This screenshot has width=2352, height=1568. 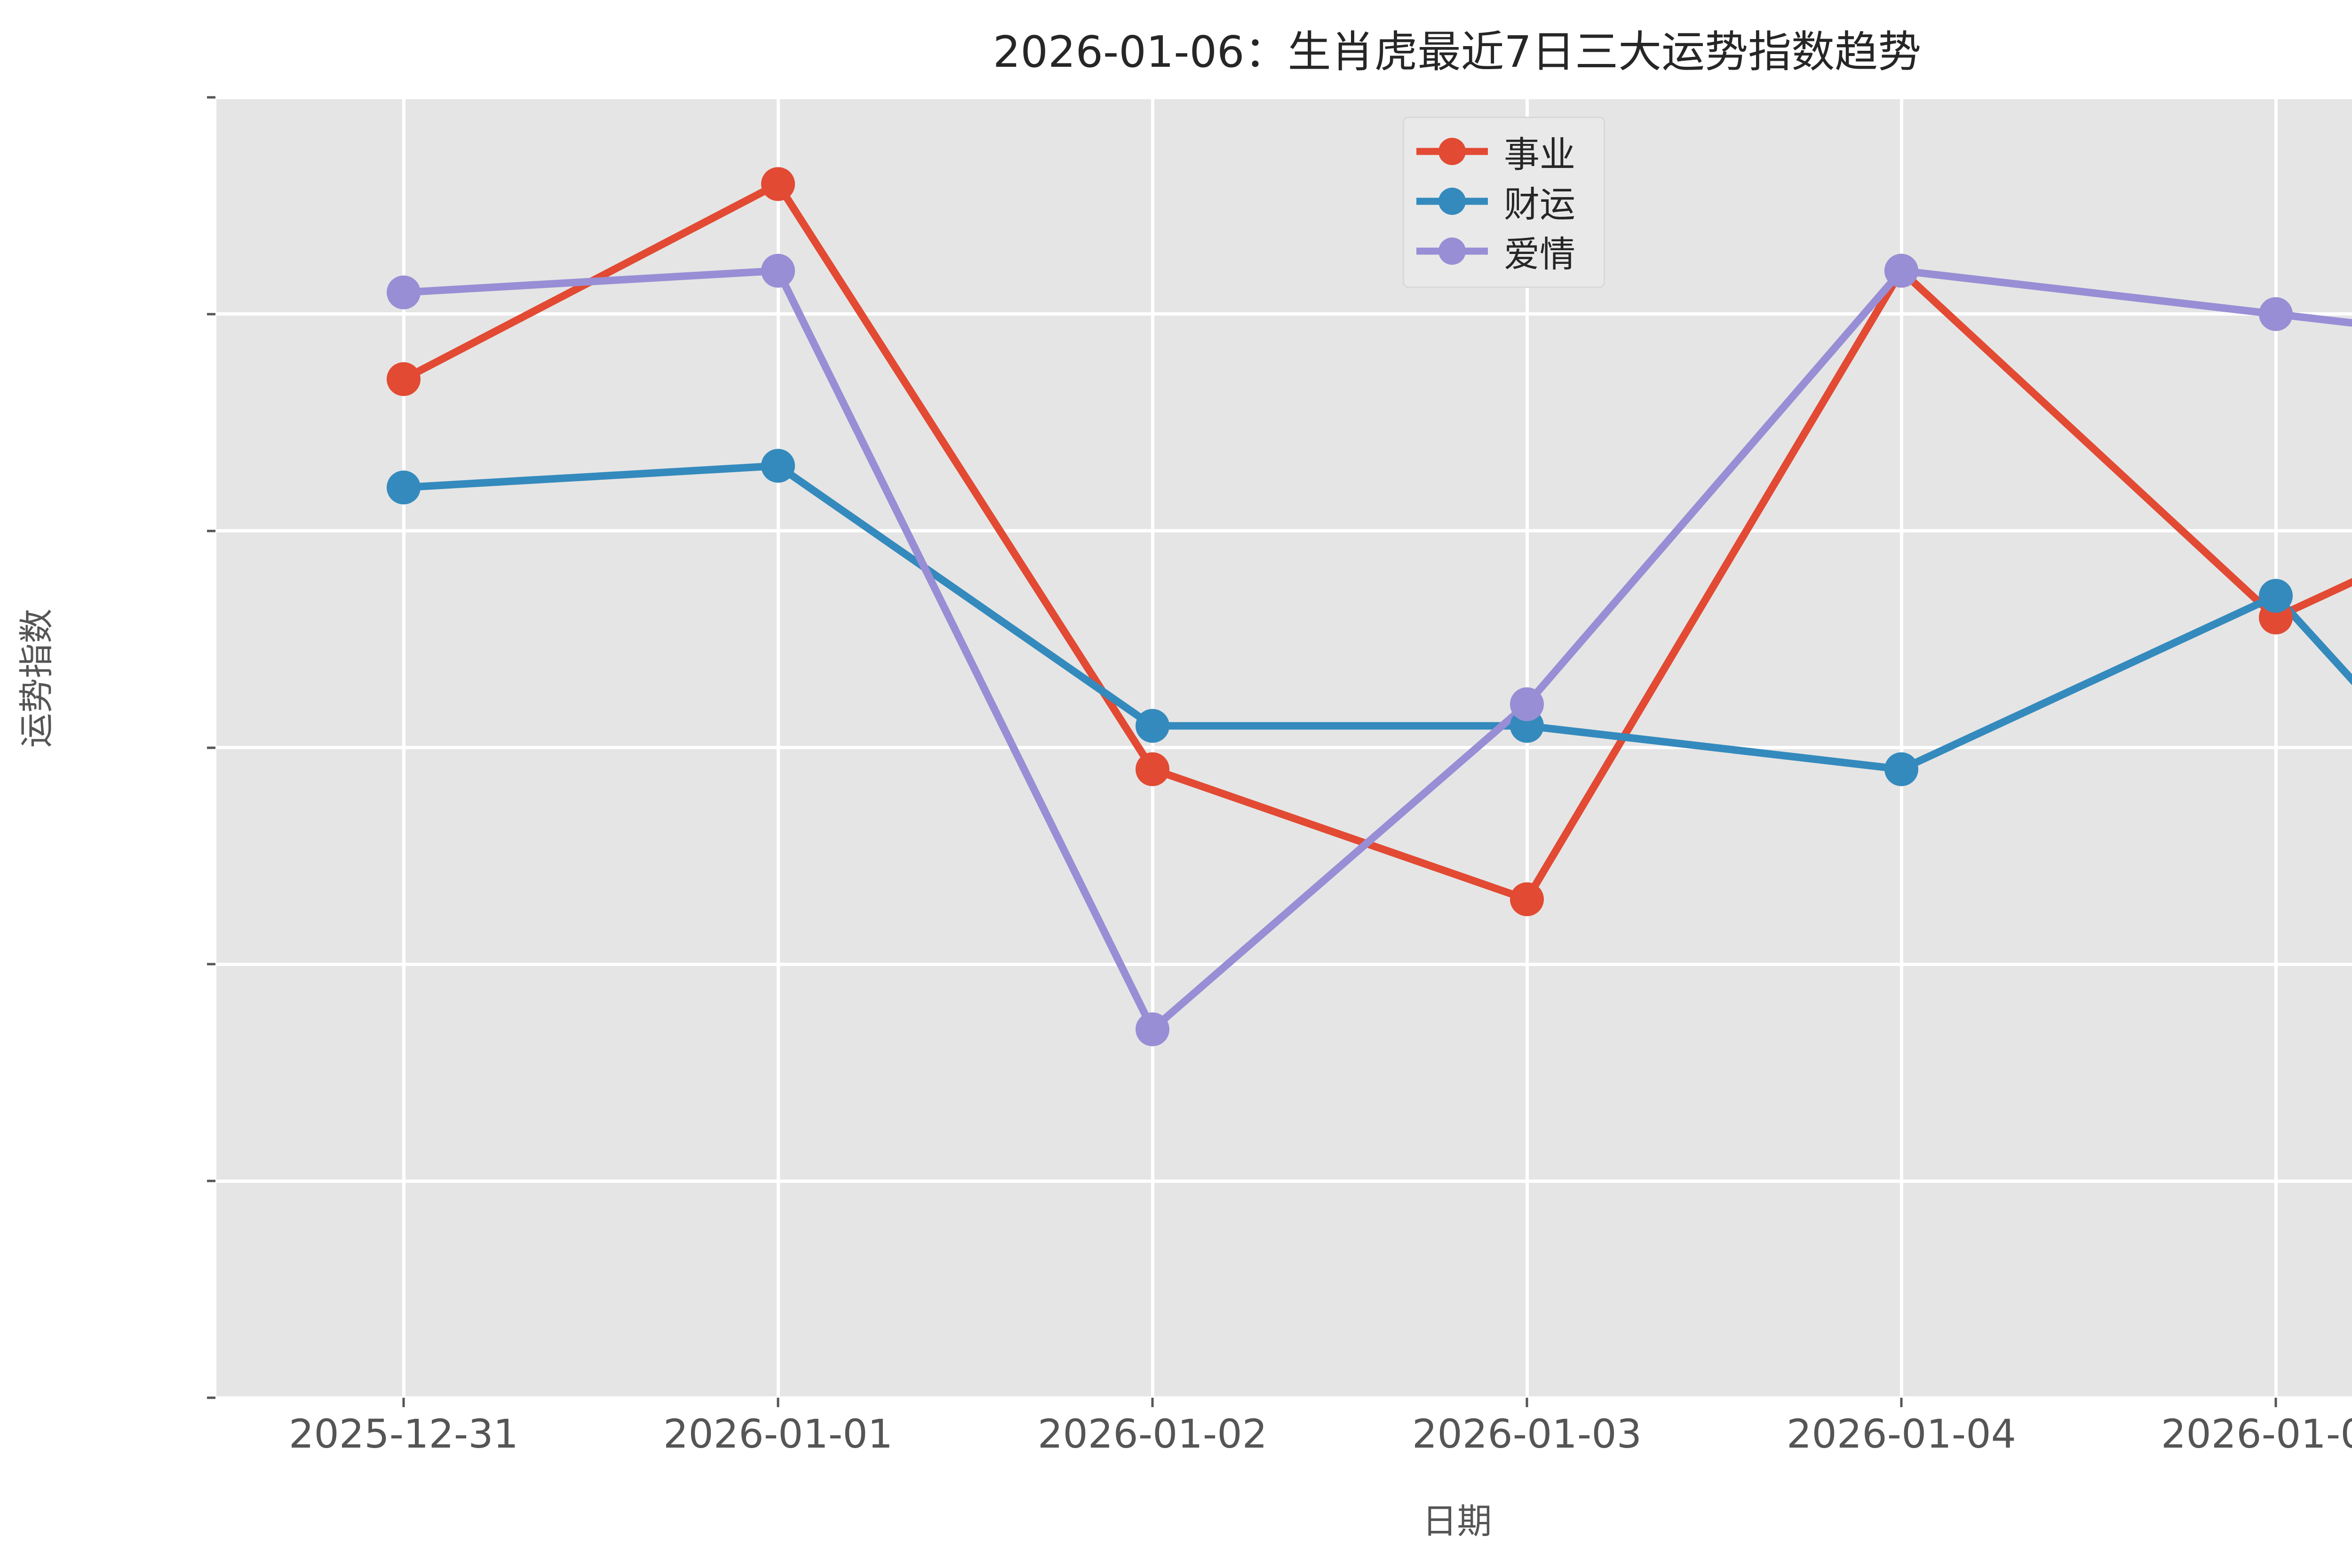 I want to click on page-title: 2026-01-06：生肖虎最近7日三大运势指数趋势, so click(x=1457, y=52).